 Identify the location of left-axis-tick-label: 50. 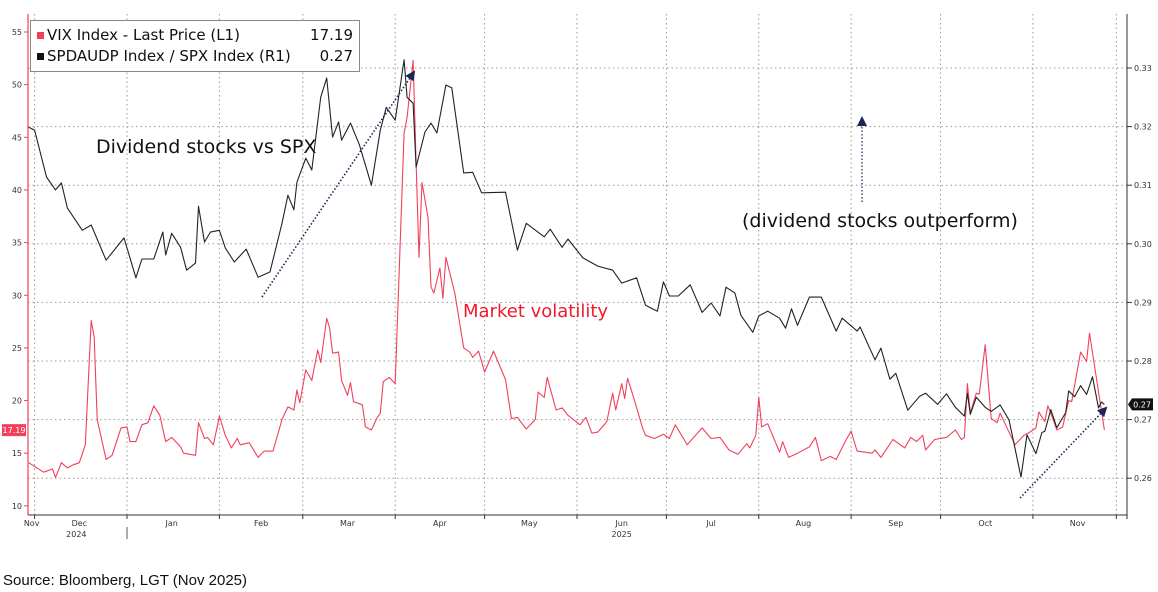
(17, 85).